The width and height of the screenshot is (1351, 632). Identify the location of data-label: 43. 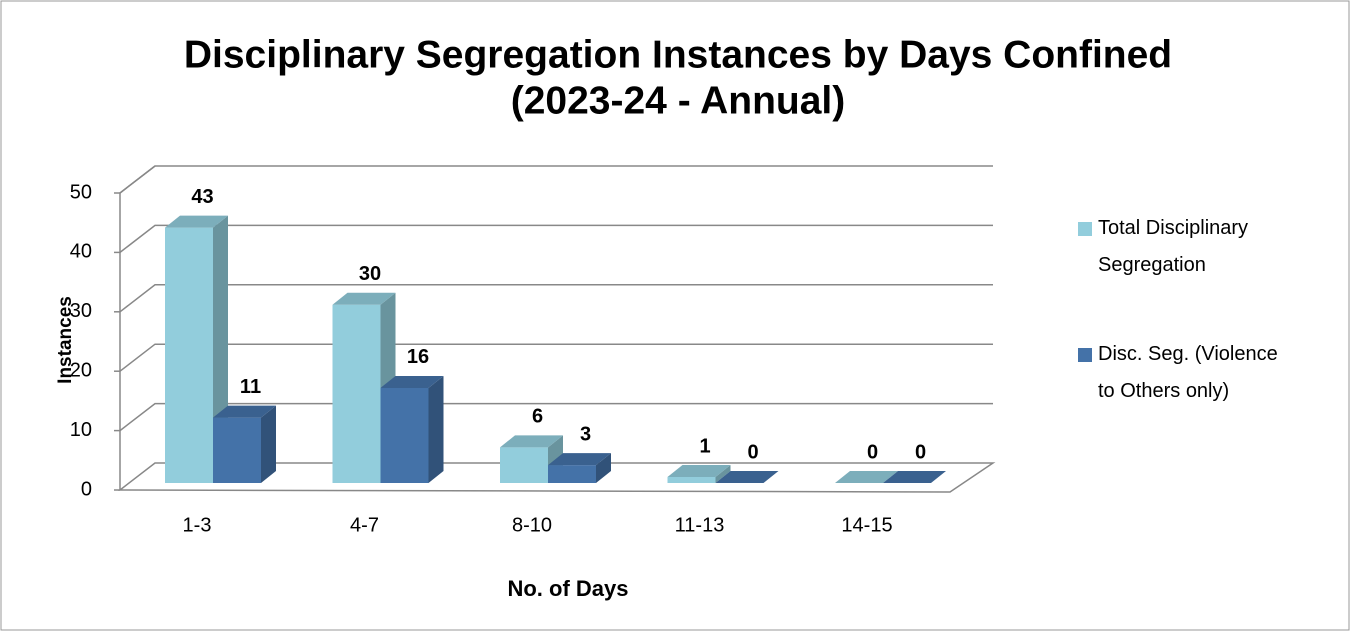
(202, 197).